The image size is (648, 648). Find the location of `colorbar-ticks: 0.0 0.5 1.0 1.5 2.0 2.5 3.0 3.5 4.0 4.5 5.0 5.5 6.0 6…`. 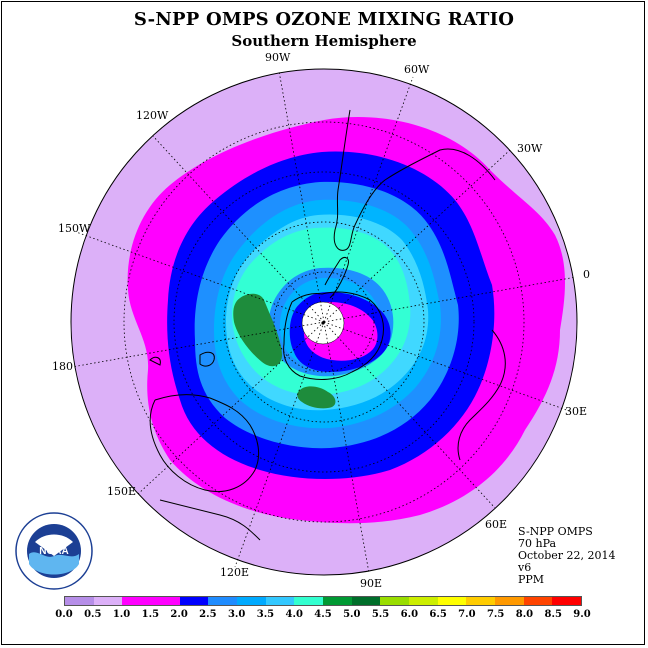

colorbar-ticks: 0.0 0.5 1.0 1.5 2.0 2.5 3.0 3.5 4.0 4.5 5.0 5.5 6.0 6… is located at coordinates (322, 616).